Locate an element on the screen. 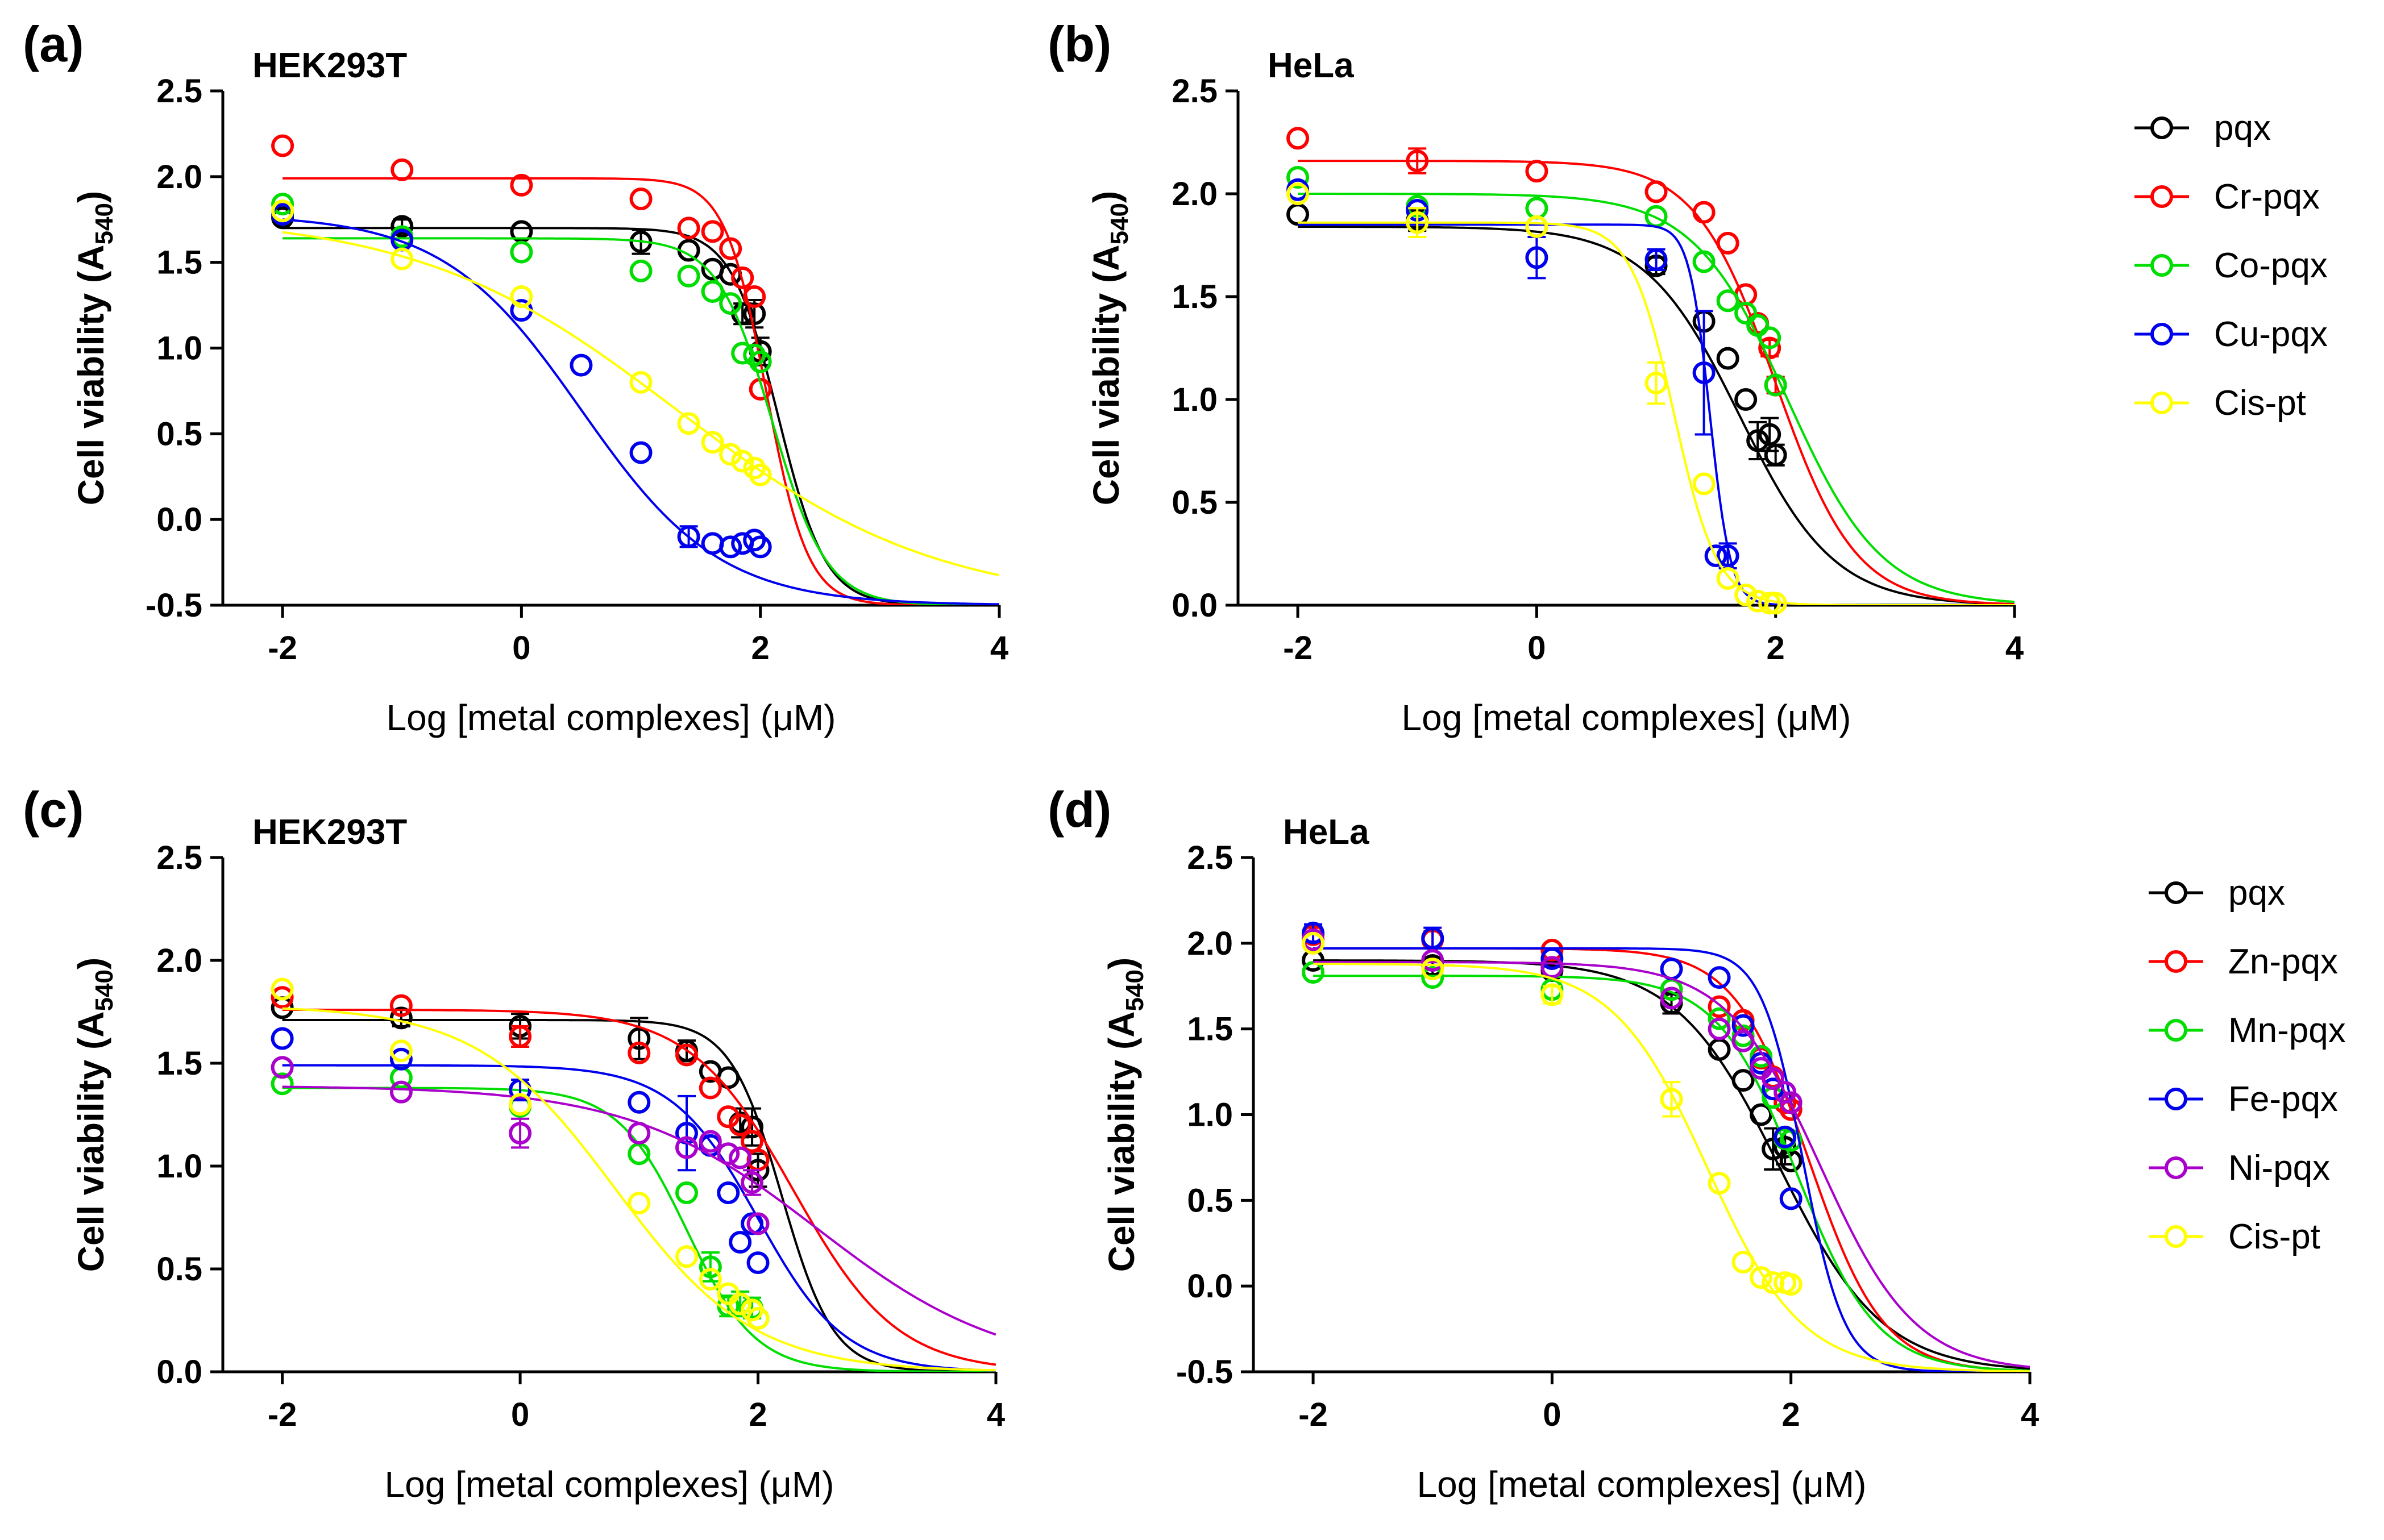 This screenshot has height=1540, width=2384. series-mn-pqx is located at coordinates (1666, 1166).